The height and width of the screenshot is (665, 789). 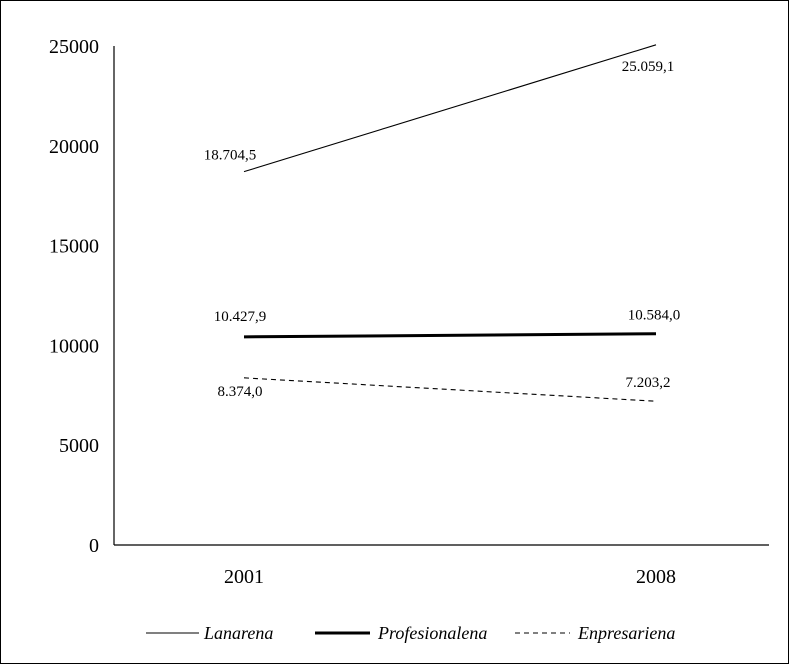 I want to click on series-line-enpresariena, so click(x=450, y=389).